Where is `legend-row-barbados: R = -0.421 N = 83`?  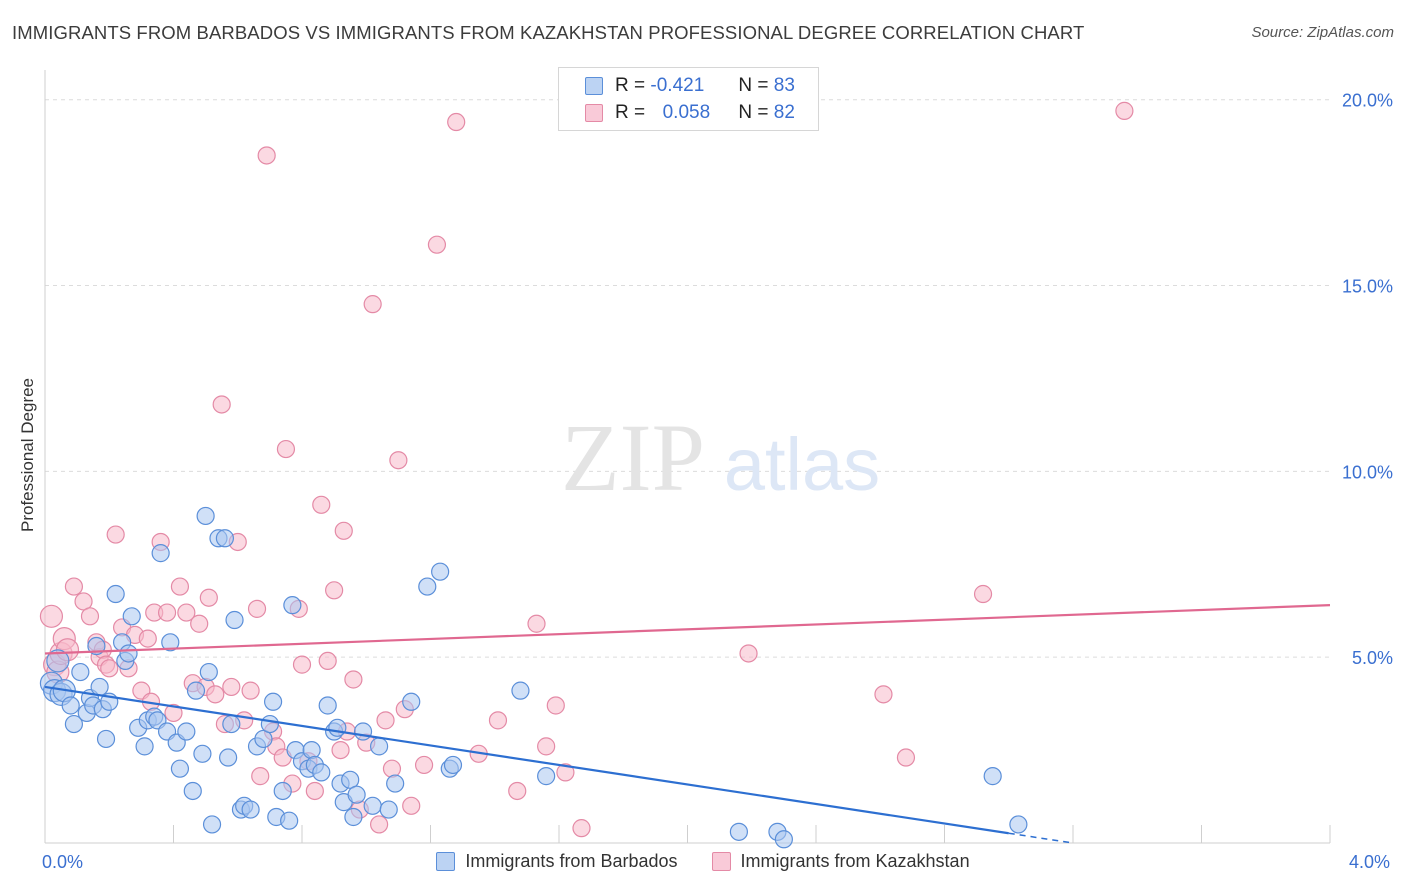
legend-row-barbados: R = -0.421 N = 83 is located at coordinates (677, 86).